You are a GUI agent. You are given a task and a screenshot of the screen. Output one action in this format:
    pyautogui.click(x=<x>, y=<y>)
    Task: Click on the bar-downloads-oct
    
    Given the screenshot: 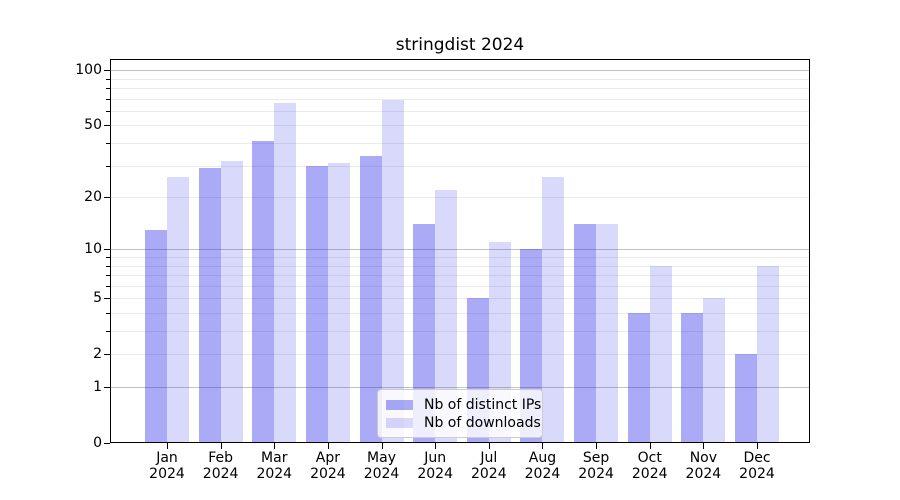 What is the action you would take?
    pyautogui.click(x=660, y=354)
    